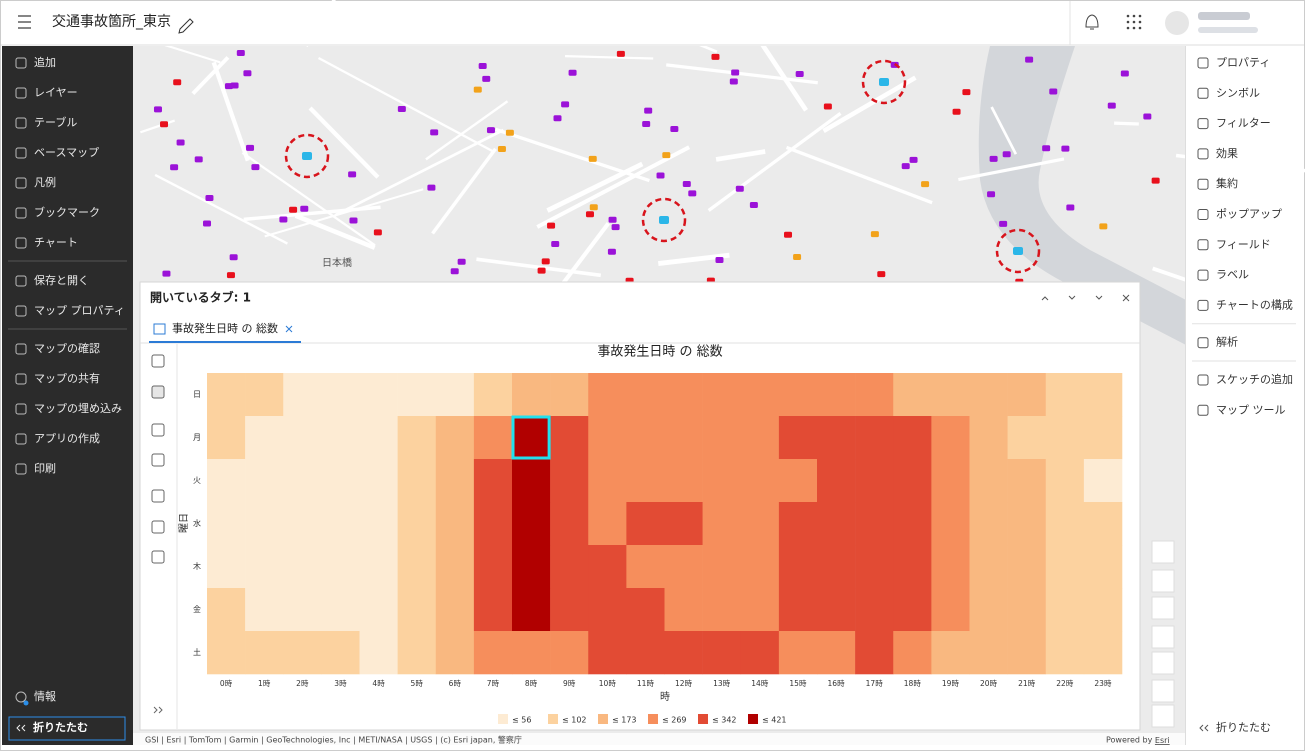 The width and height of the screenshot is (1305, 751). Describe the element at coordinates (158, 710) in the screenshot. I see `panel-expand` at that location.